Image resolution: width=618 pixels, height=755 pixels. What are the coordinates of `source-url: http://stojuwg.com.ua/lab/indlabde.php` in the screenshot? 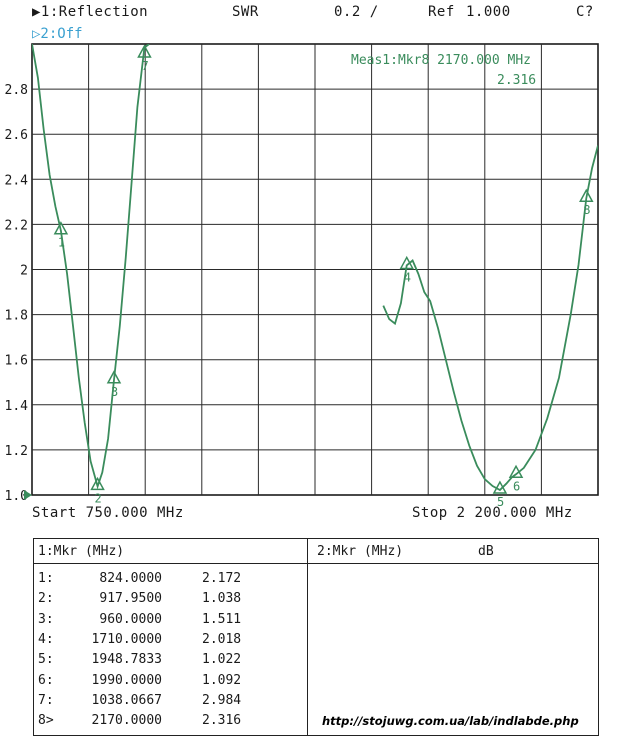 It's located at (450, 721).